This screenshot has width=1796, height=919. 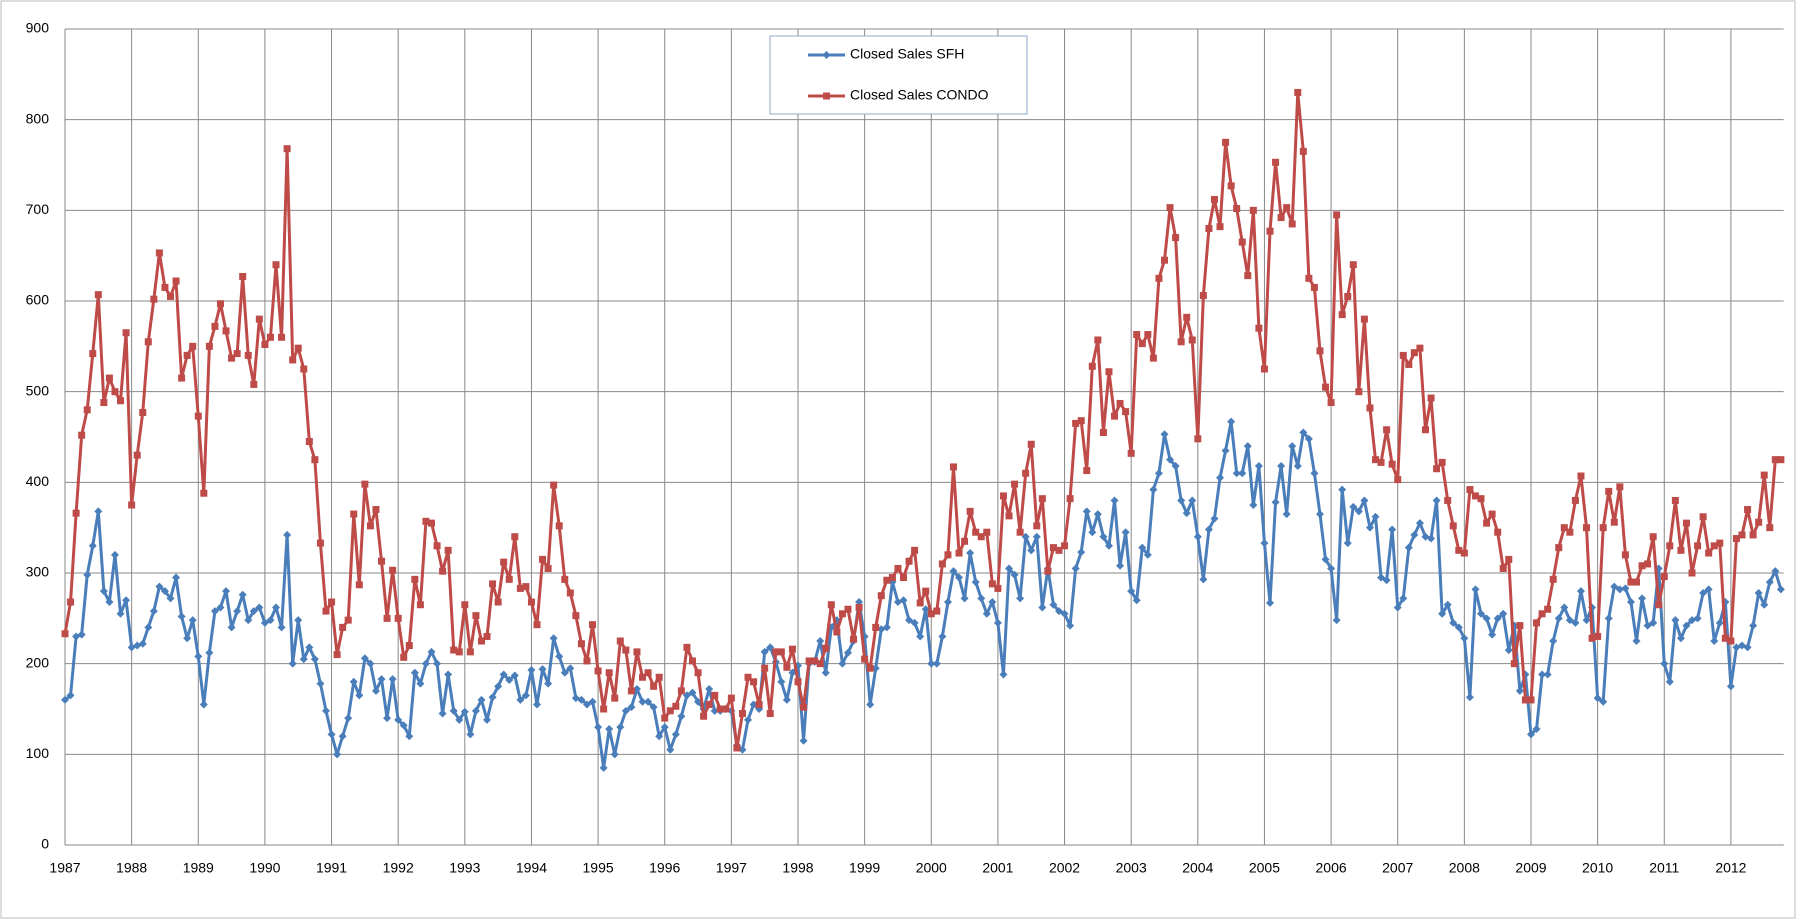 I want to click on y-tick-label: 500, so click(x=38, y=390).